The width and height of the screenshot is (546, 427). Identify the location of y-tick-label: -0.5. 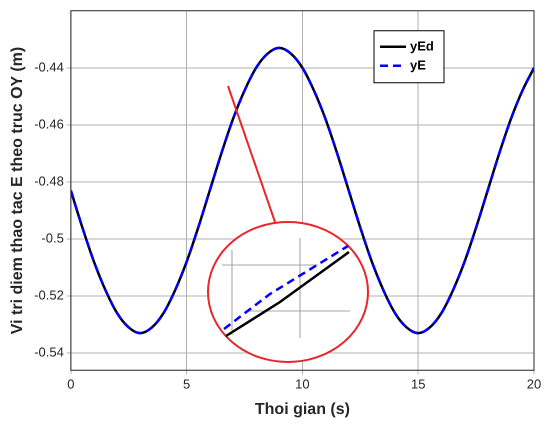
(52, 238).